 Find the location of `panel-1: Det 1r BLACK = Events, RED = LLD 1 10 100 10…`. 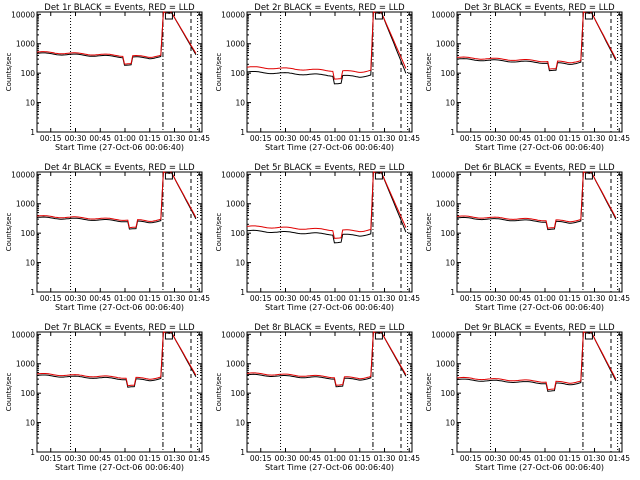

panel-1: Det 1r BLACK = Events, RED = LLD 1 10 100 10… is located at coordinates (107, 77).